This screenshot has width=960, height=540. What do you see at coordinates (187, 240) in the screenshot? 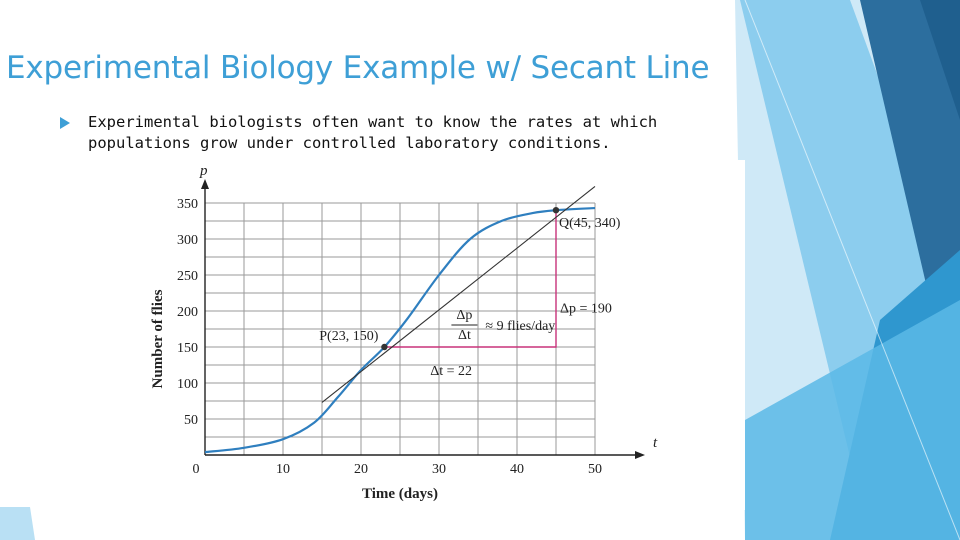
I see `y-tick-label: 300` at bounding box center [187, 240].